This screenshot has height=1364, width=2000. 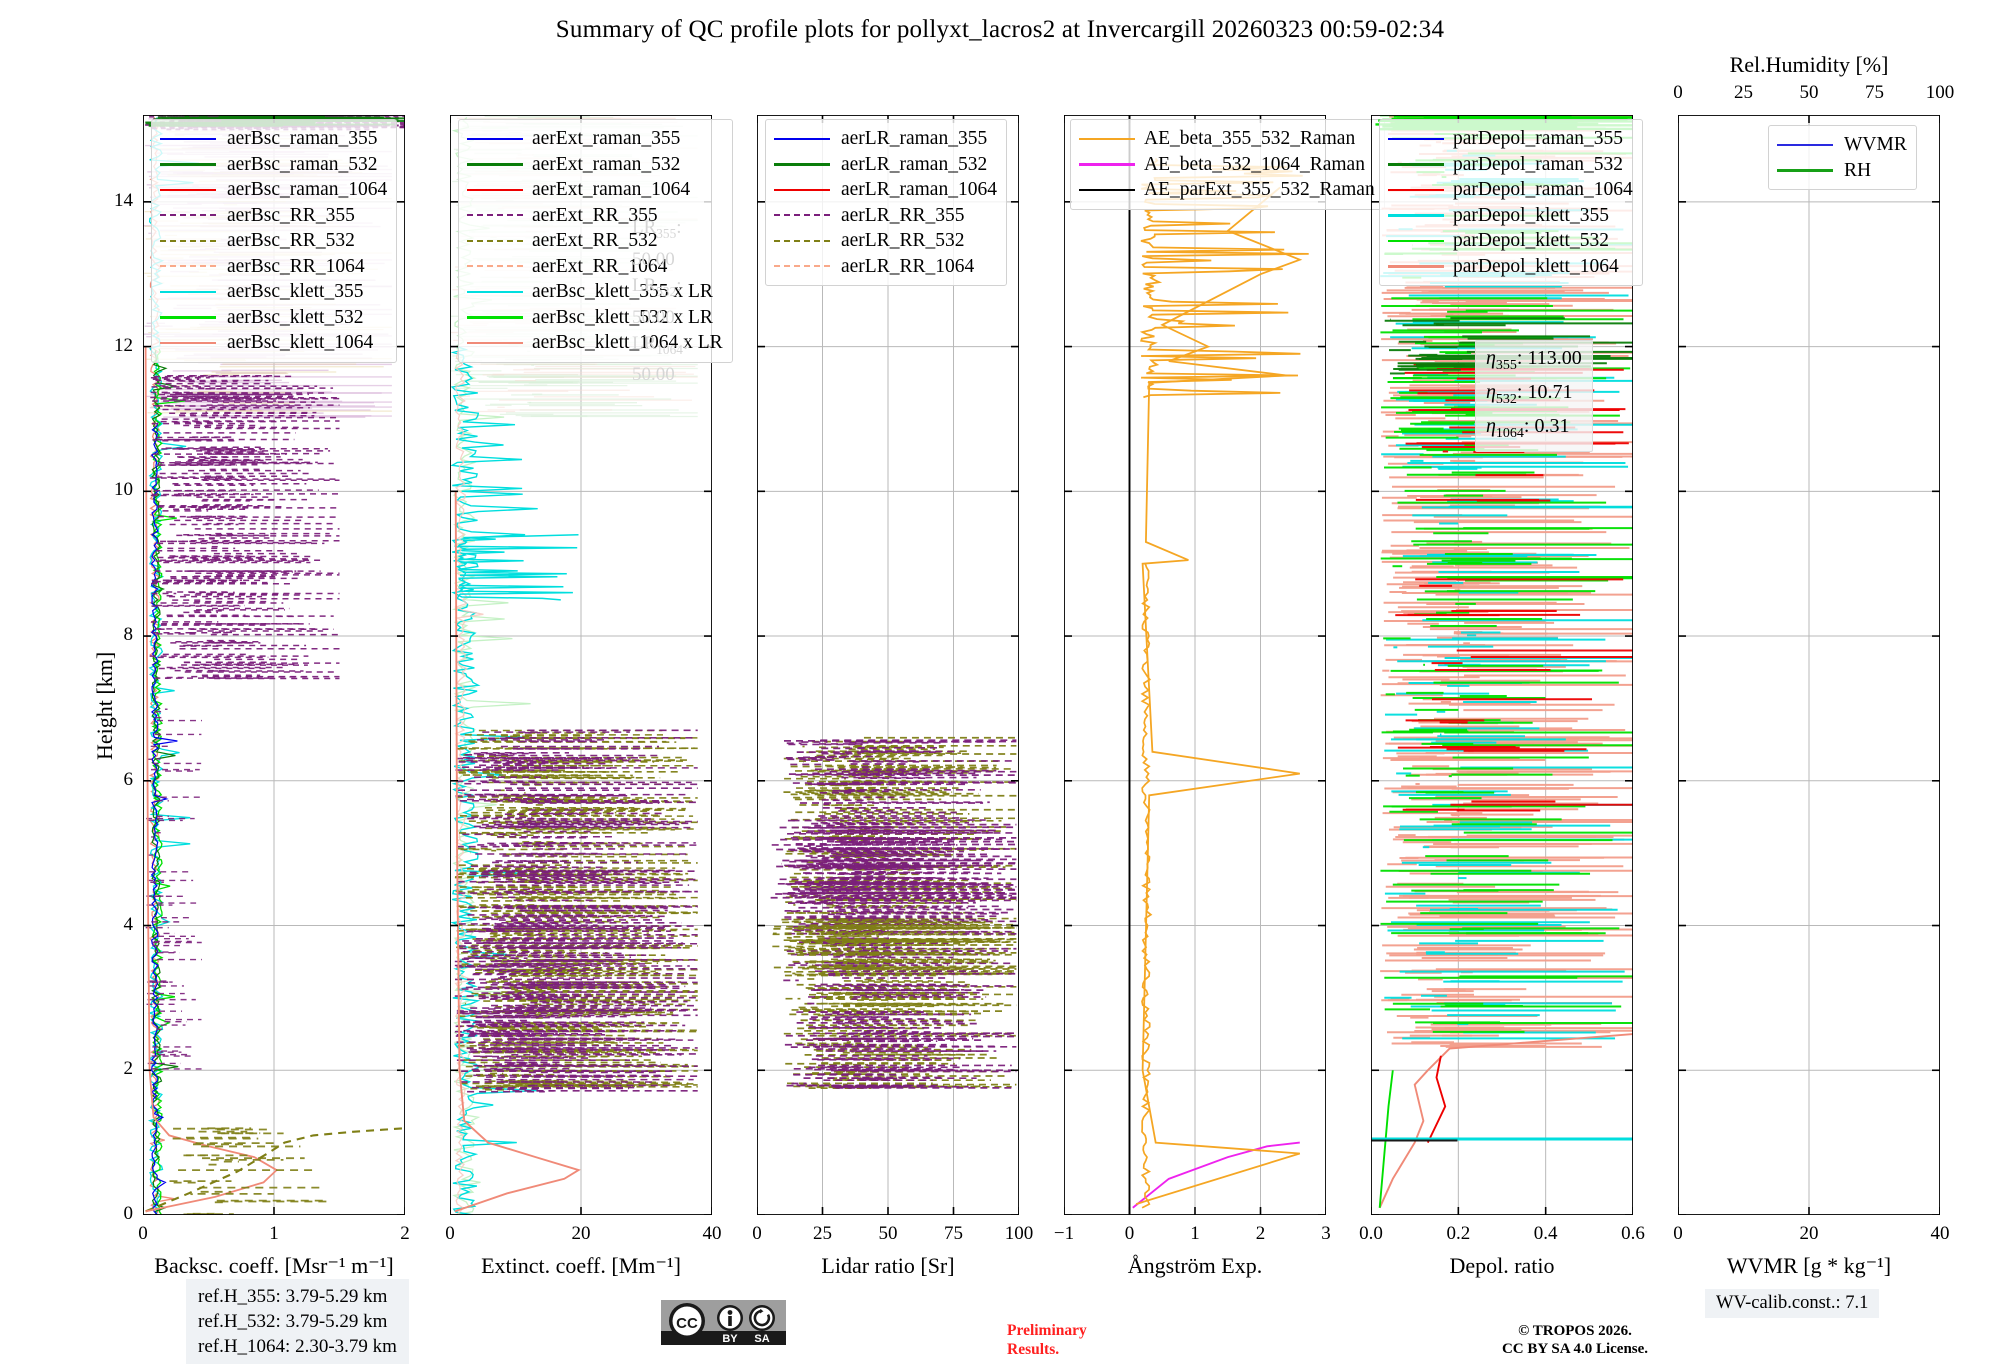 I want to click on legend-item: aerBsc_RR_1064, so click(x=273, y=267).